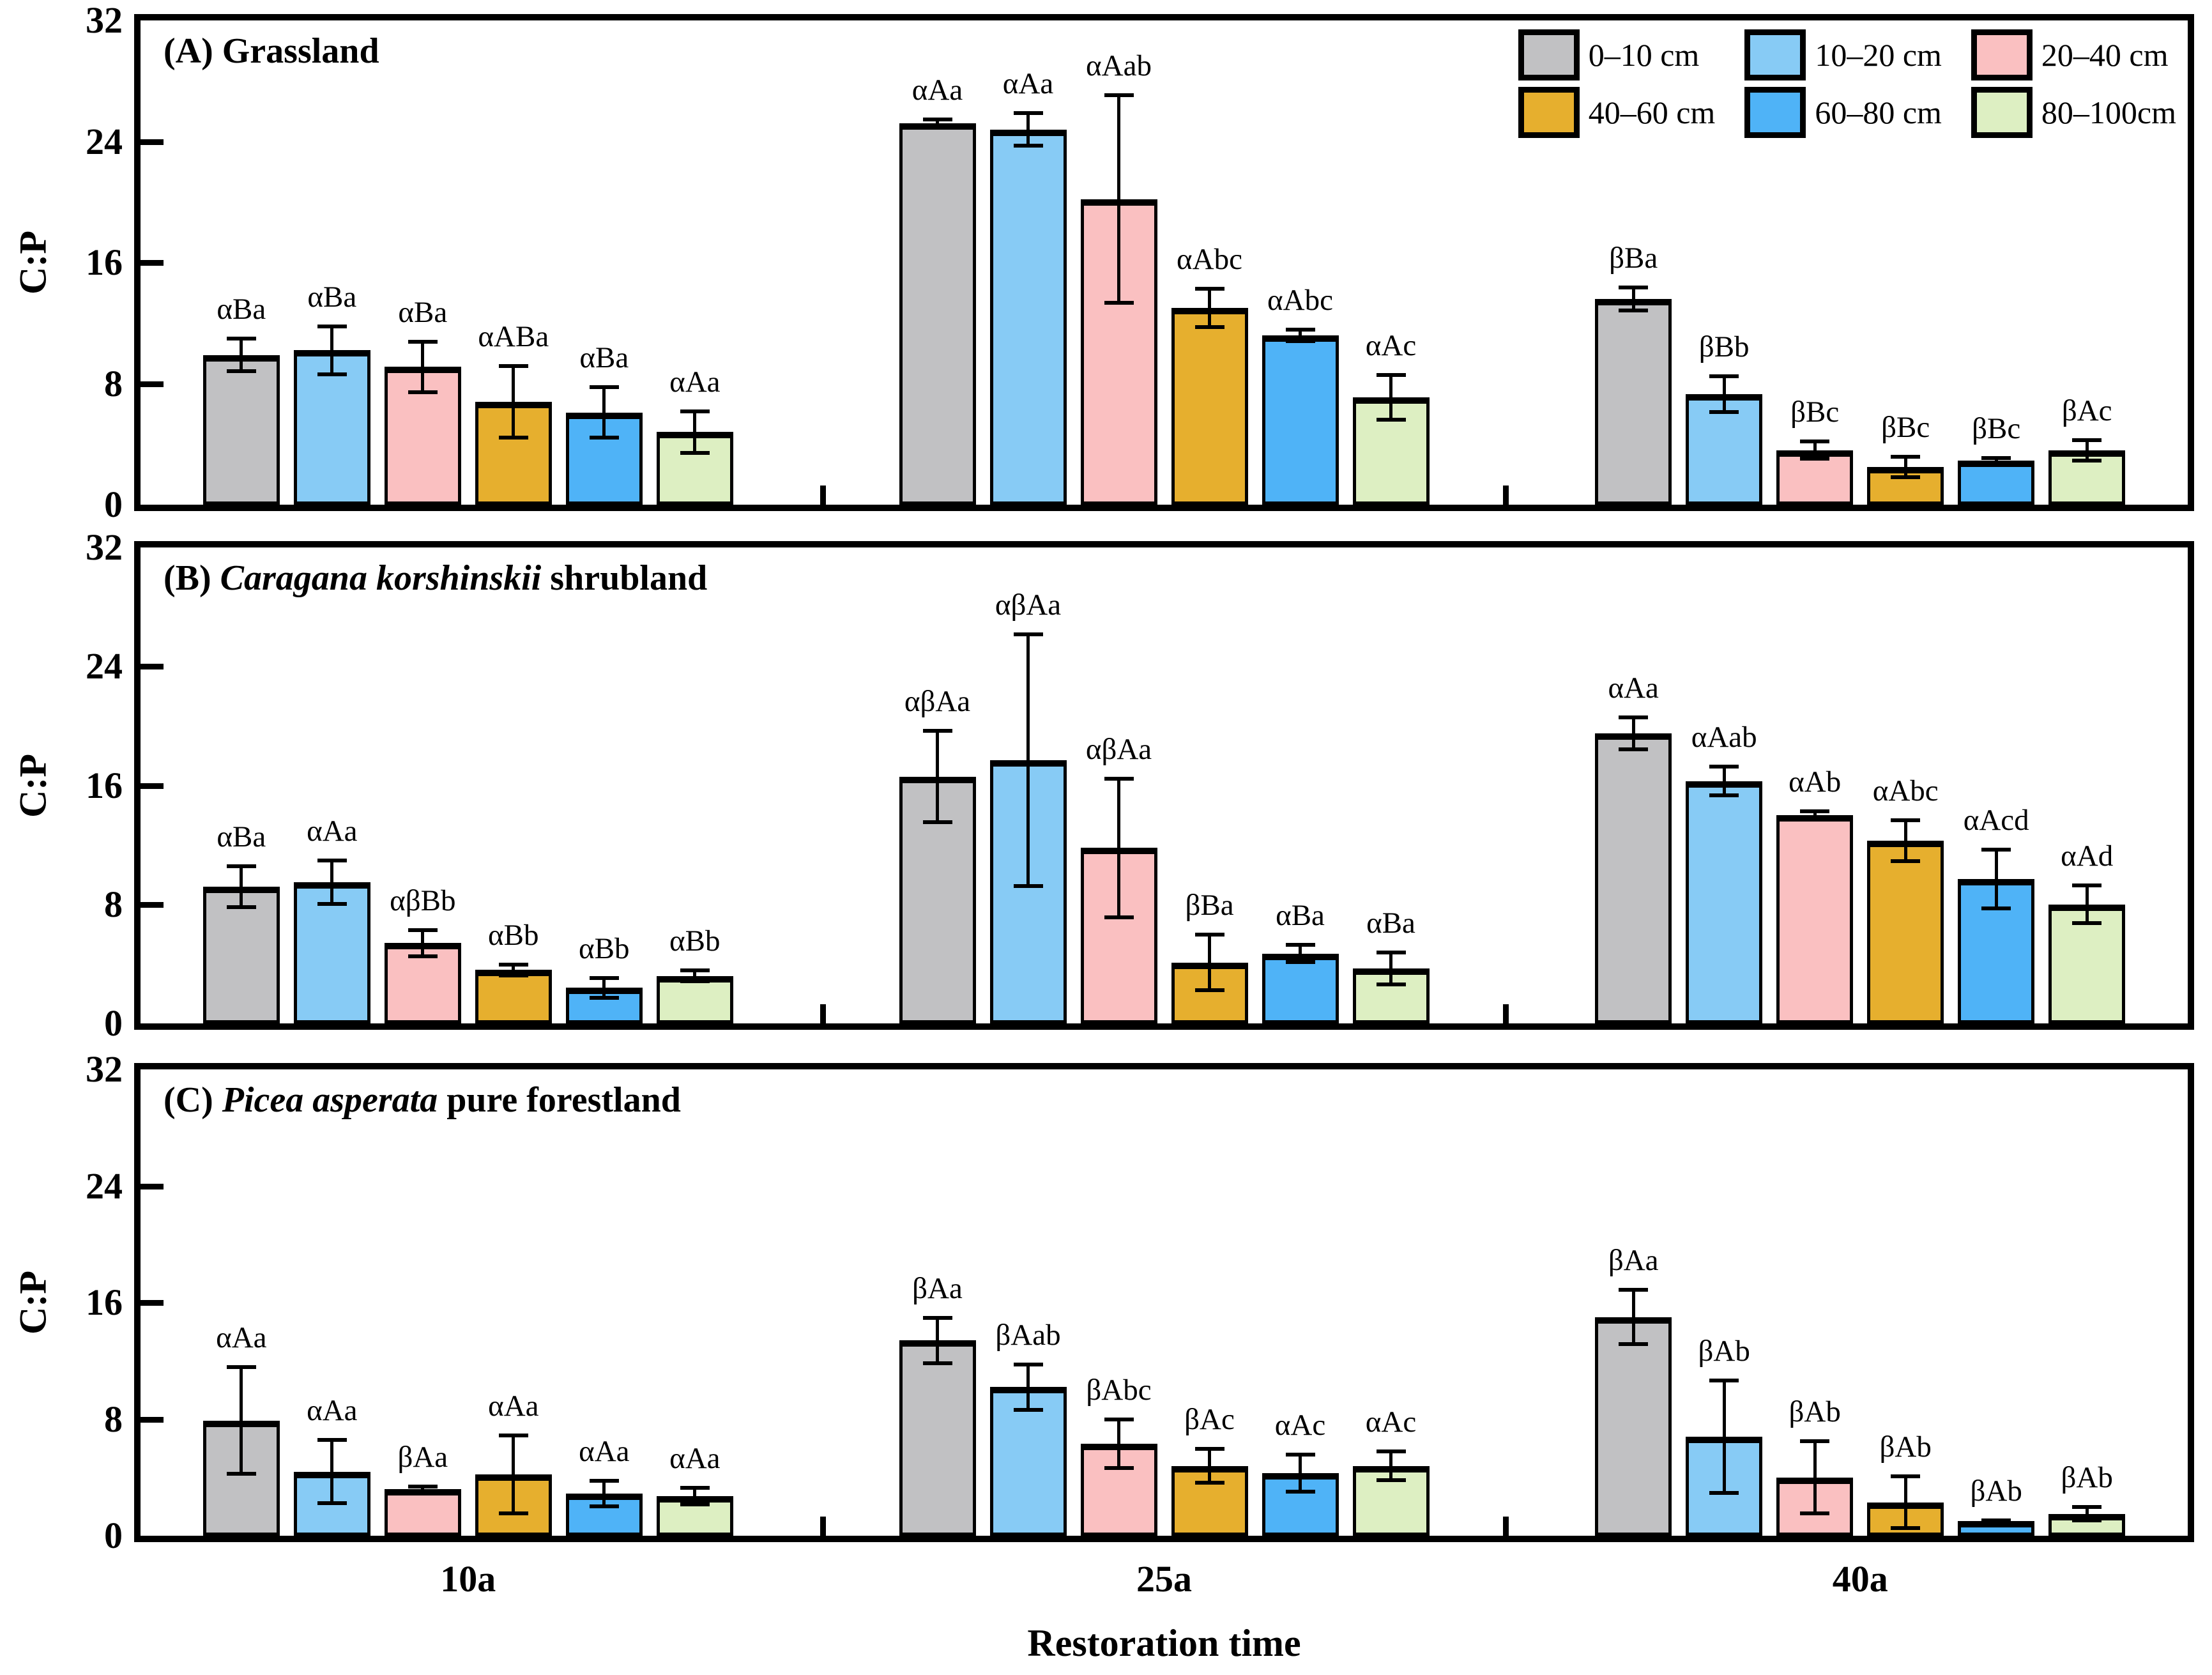 This screenshot has width=2212, height=1675. I want to click on bar-B-40a-s1, so click(1725, 902).